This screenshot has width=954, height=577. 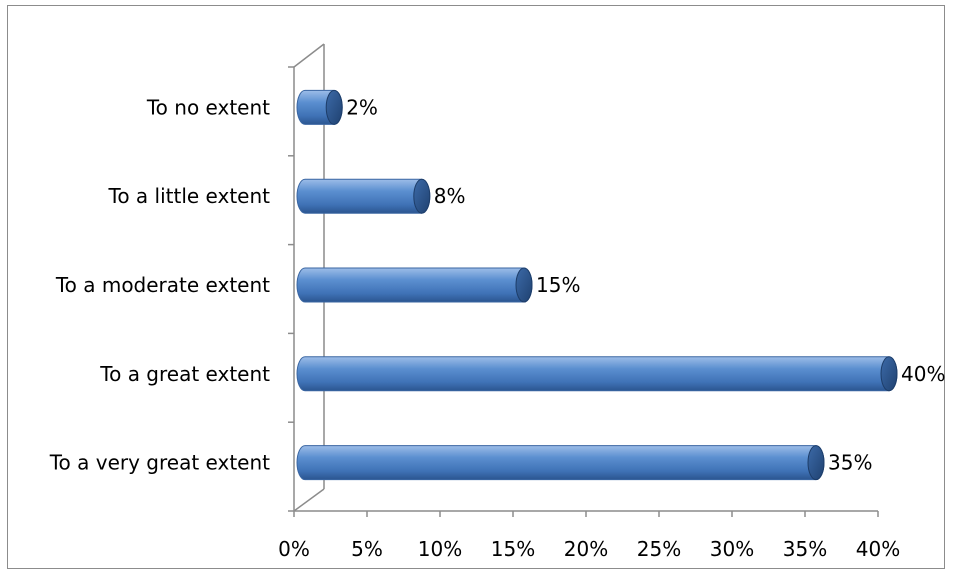 I want to click on data-label: 8%, so click(x=450, y=196).